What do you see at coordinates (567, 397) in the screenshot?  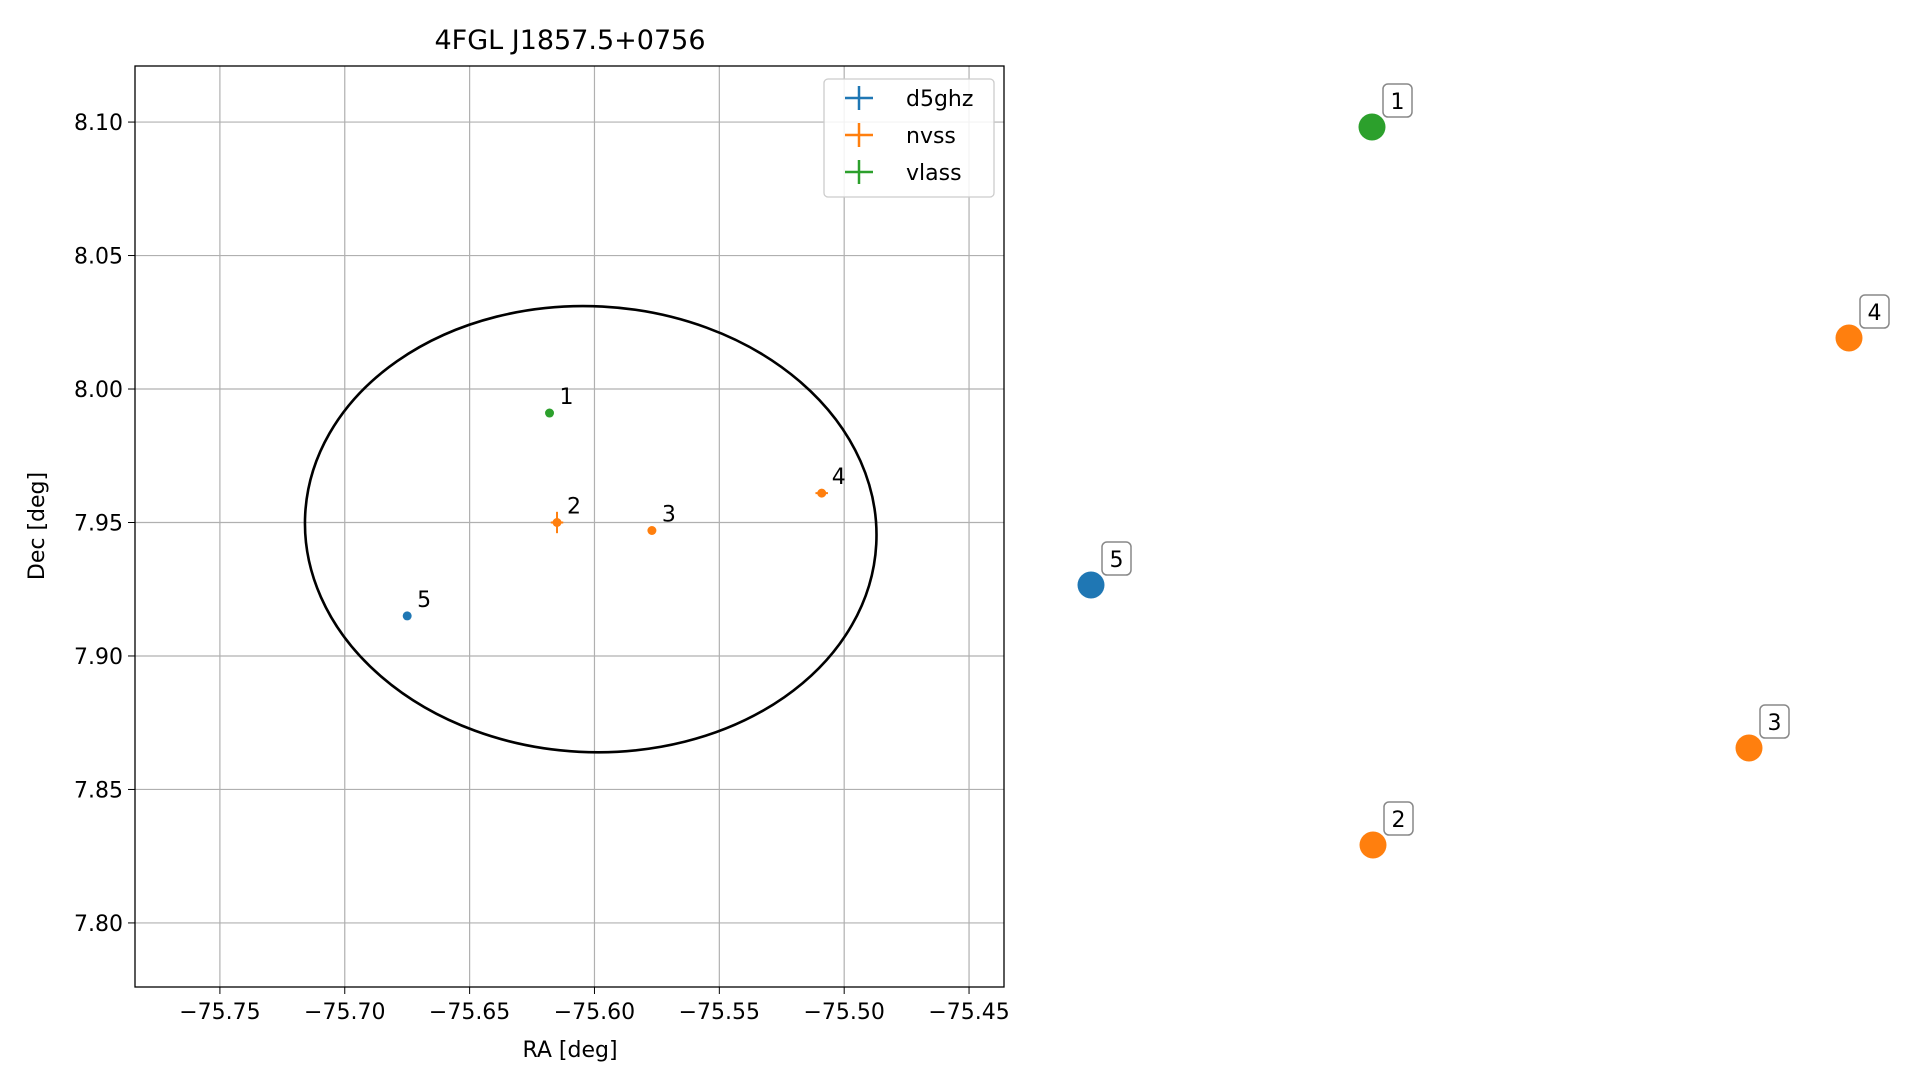 I see `point-label: 1` at bounding box center [567, 397].